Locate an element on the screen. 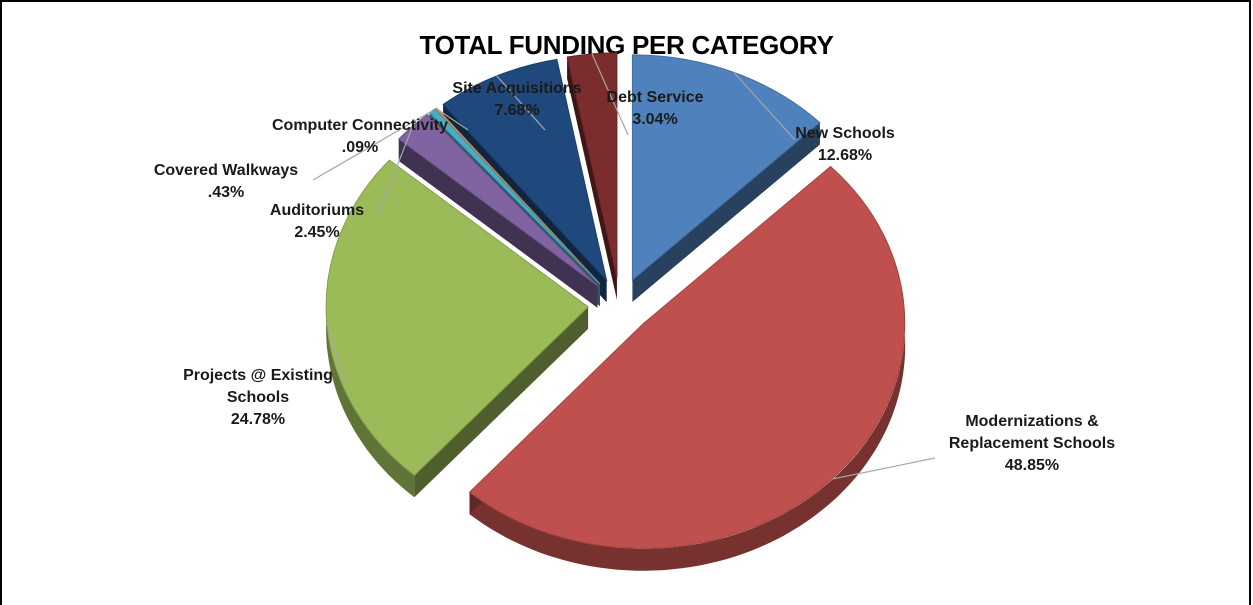 Image resolution: width=1253 pixels, height=605 pixels. data-label-value: 48.85% is located at coordinates (1032, 465).